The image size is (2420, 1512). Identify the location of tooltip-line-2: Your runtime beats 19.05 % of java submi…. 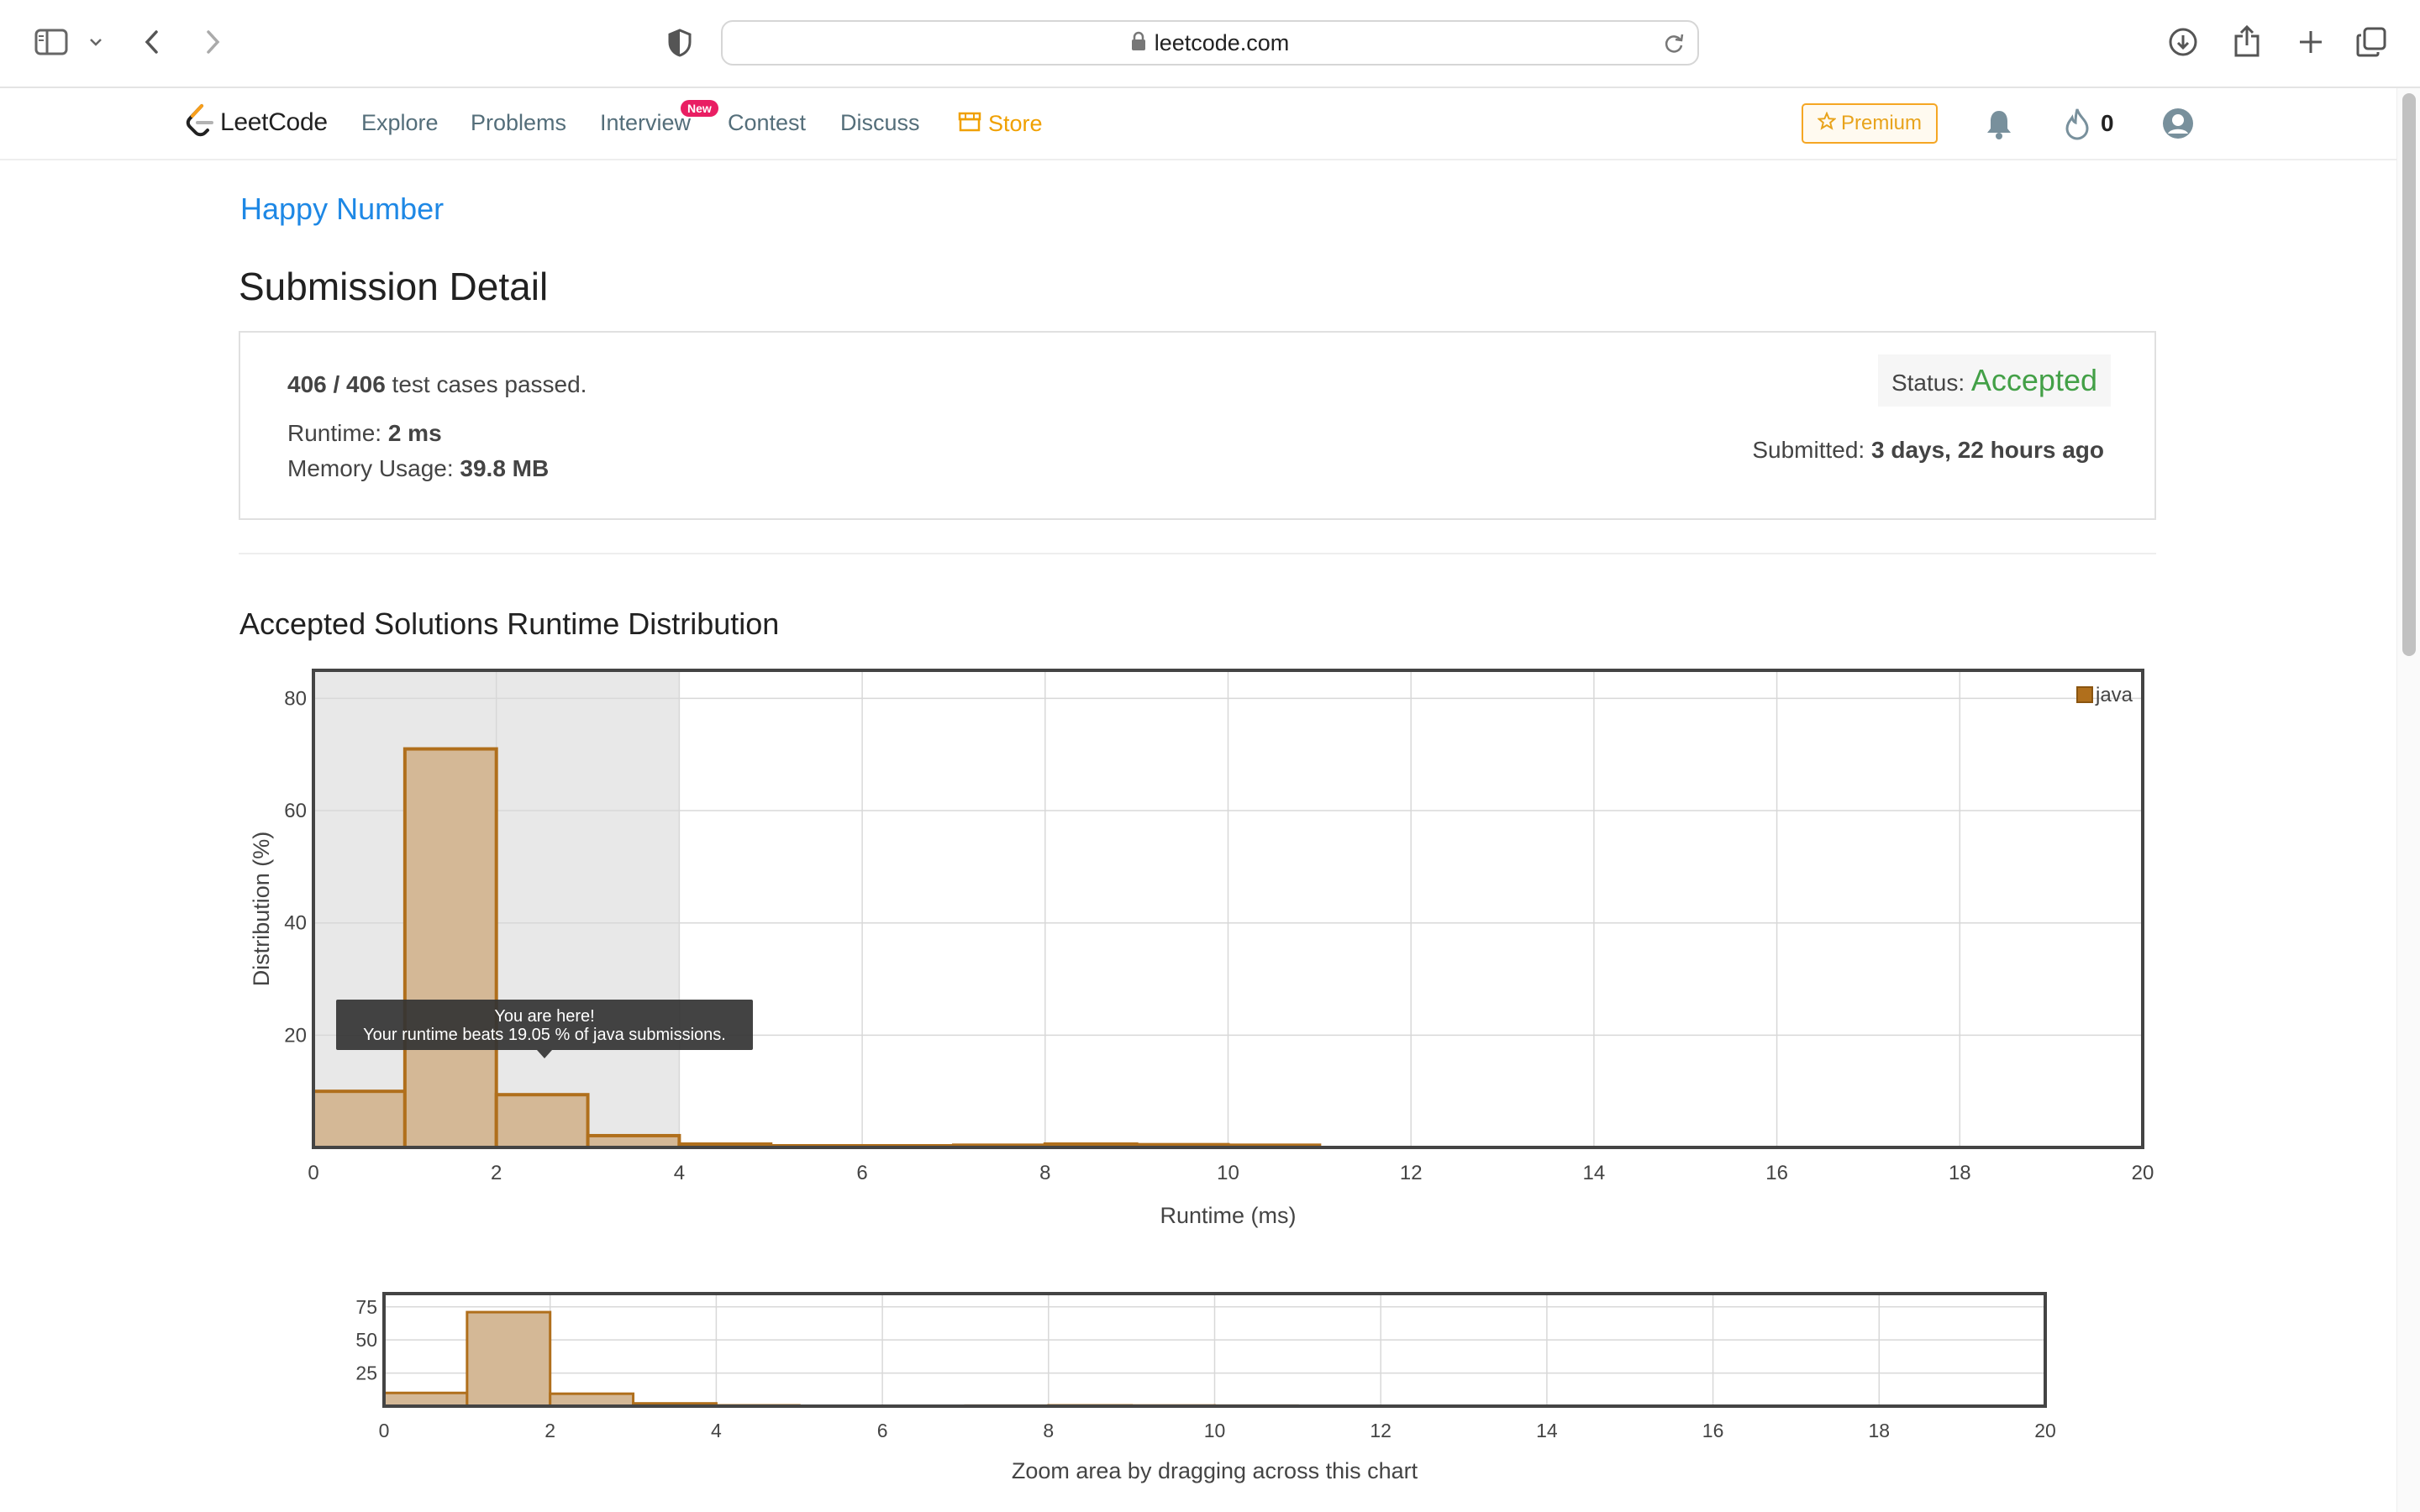
(544, 1035).